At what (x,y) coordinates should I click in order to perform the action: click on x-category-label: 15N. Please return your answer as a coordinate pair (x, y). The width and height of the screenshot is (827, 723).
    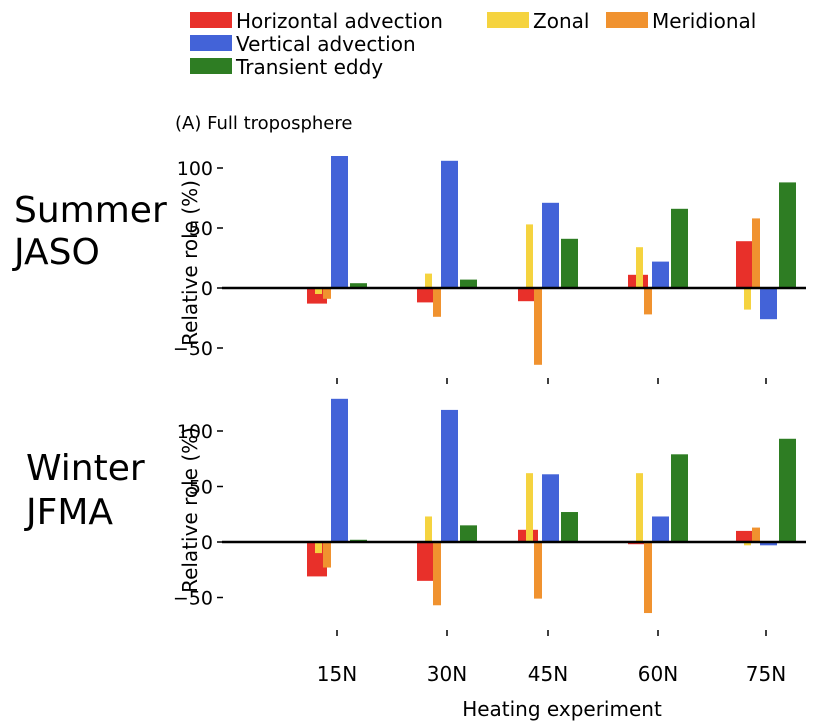
    Looking at the image, I should click on (337, 674).